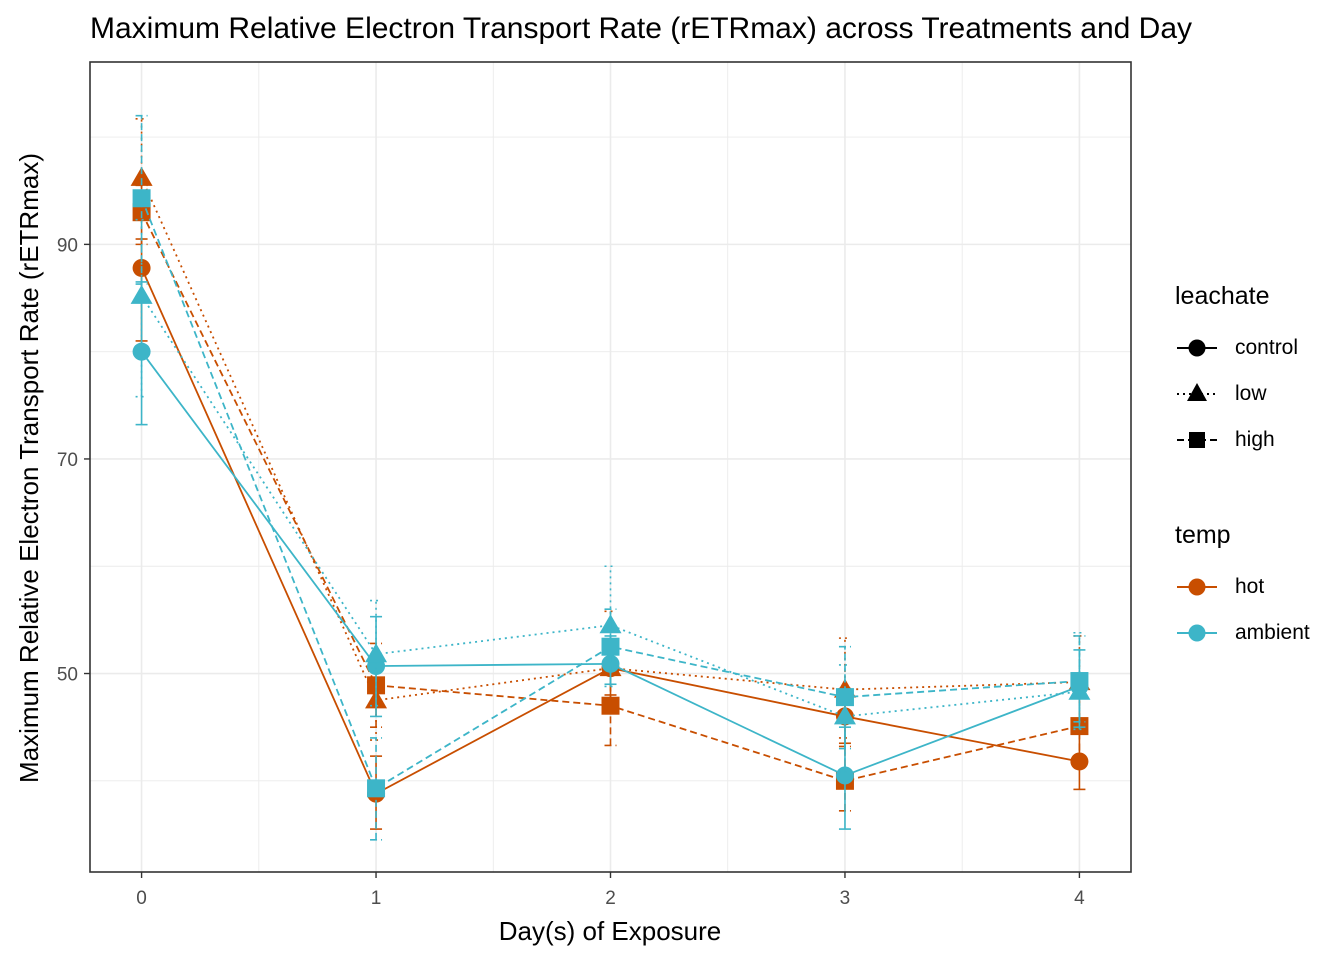 This screenshot has width=1344, height=960. What do you see at coordinates (1197, 587) in the screenshot?
I see `hot-color-icon` at bounding box center [1197, 587].